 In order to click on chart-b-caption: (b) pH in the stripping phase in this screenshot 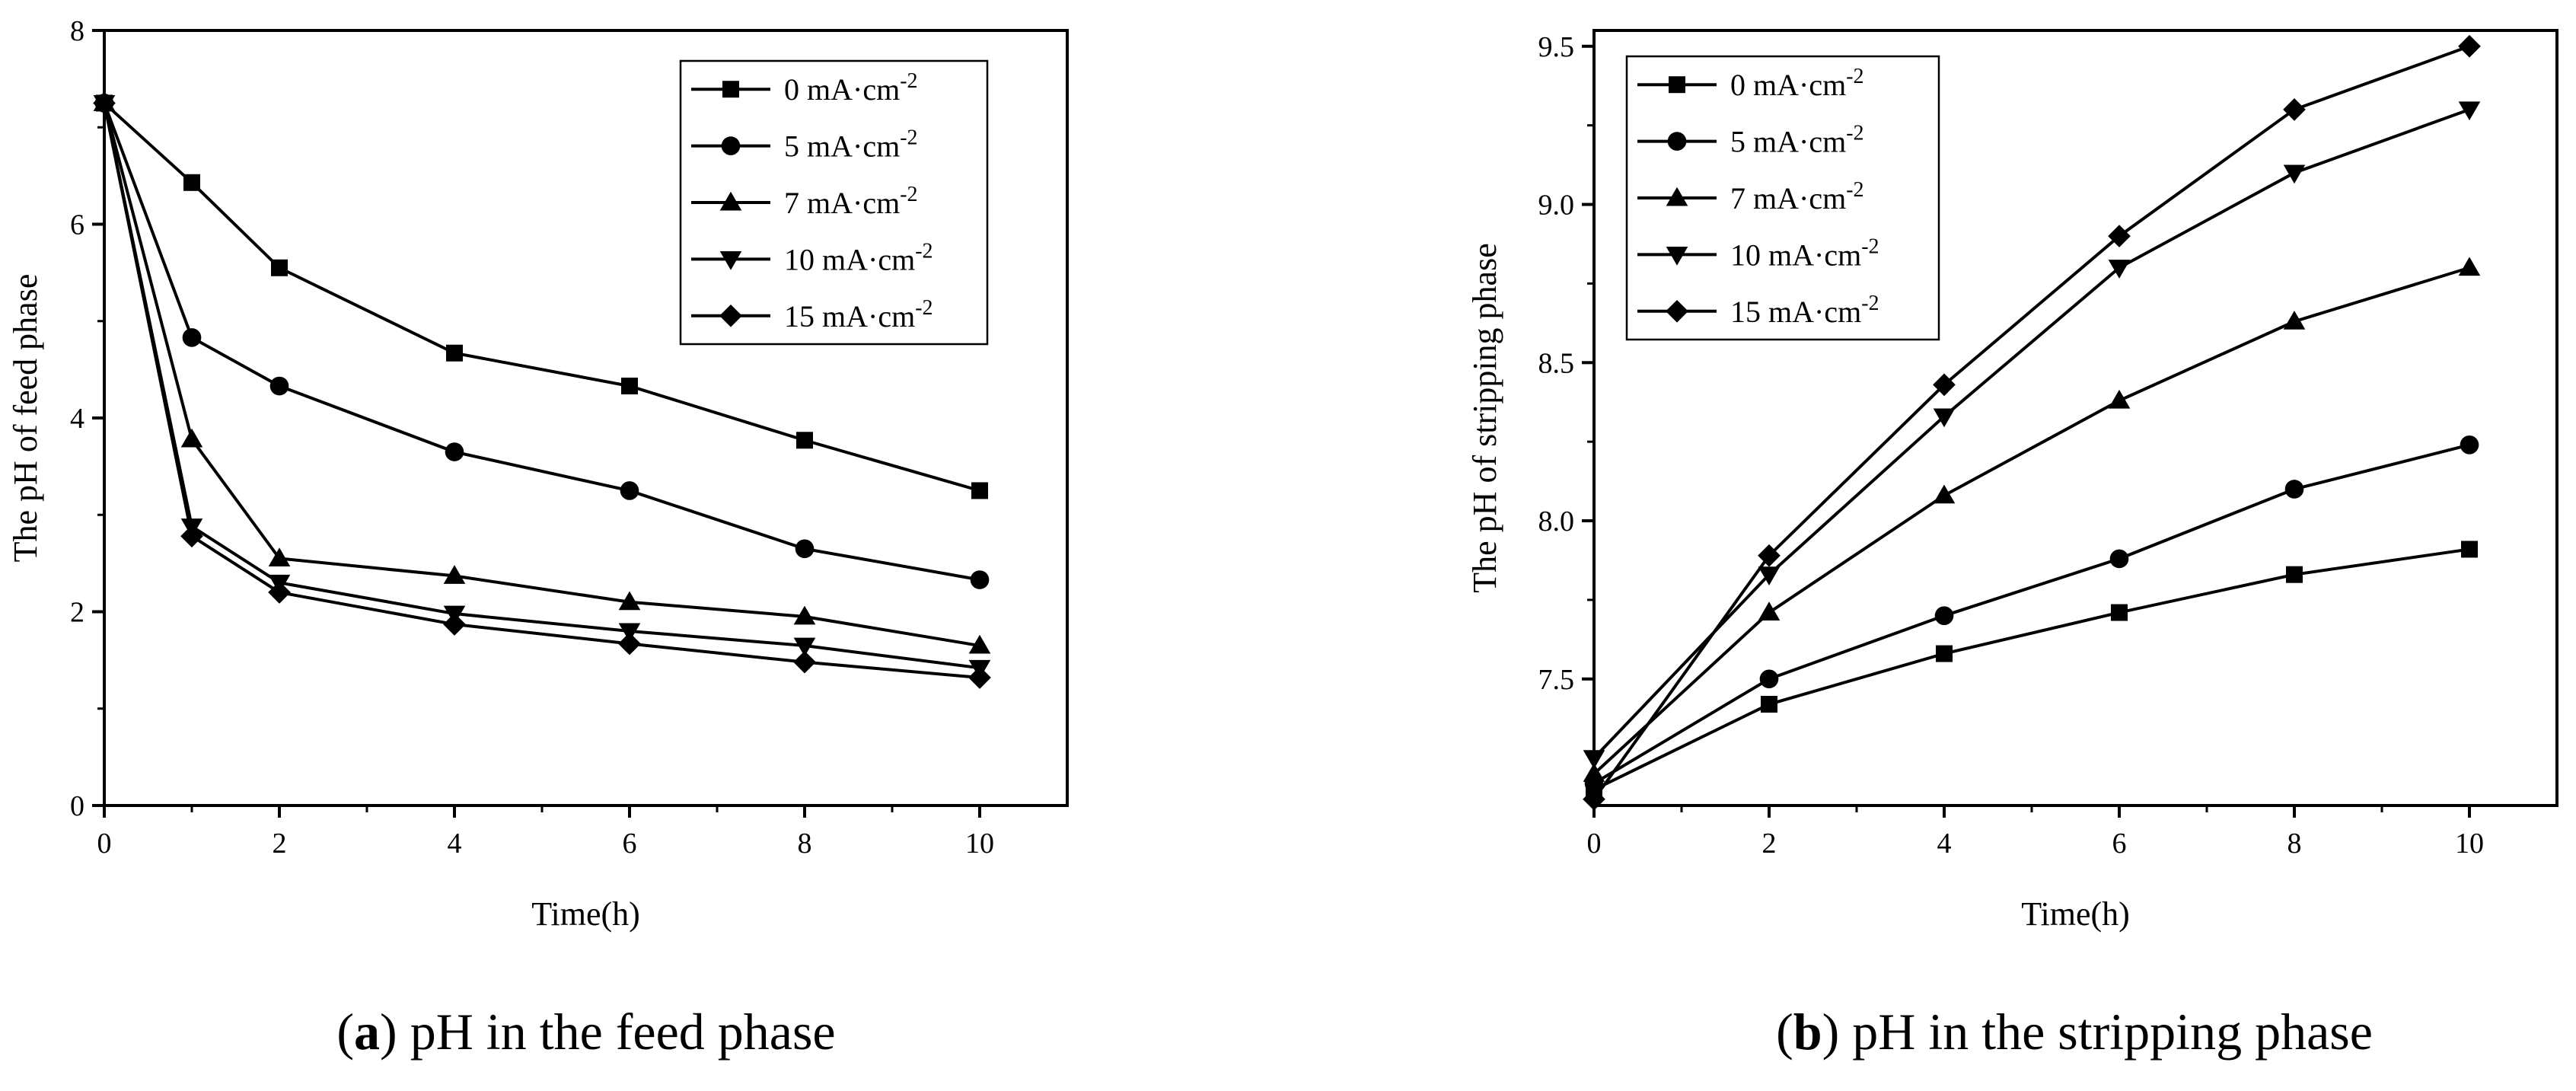, I will do `click(2074, 1032)`.